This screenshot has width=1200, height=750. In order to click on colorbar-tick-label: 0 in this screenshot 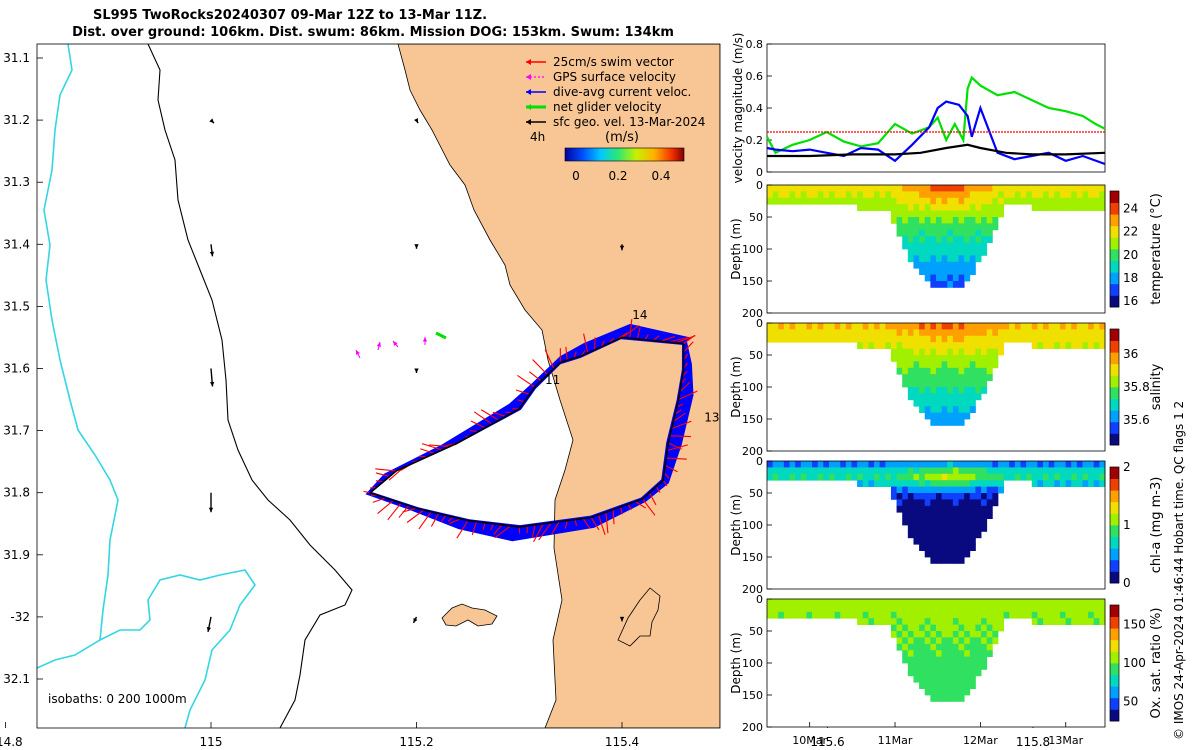, I will do `click(1127, 583)`.